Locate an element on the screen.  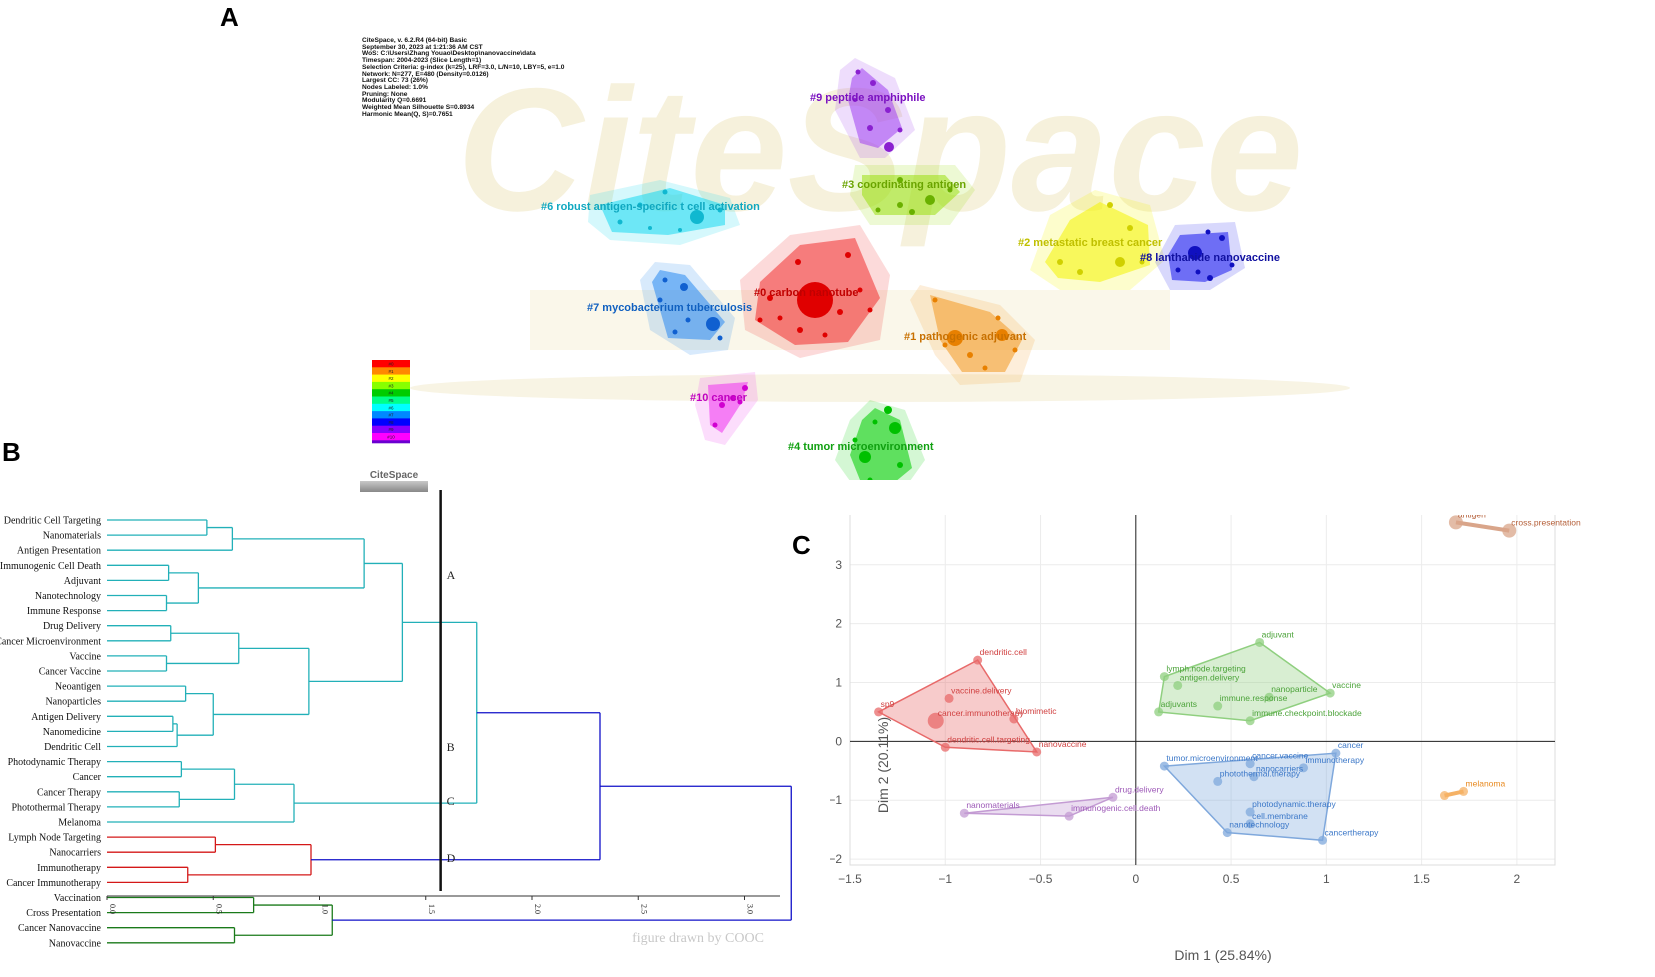
x-tick-label: −1.5 is located at coordinates (850, 879).